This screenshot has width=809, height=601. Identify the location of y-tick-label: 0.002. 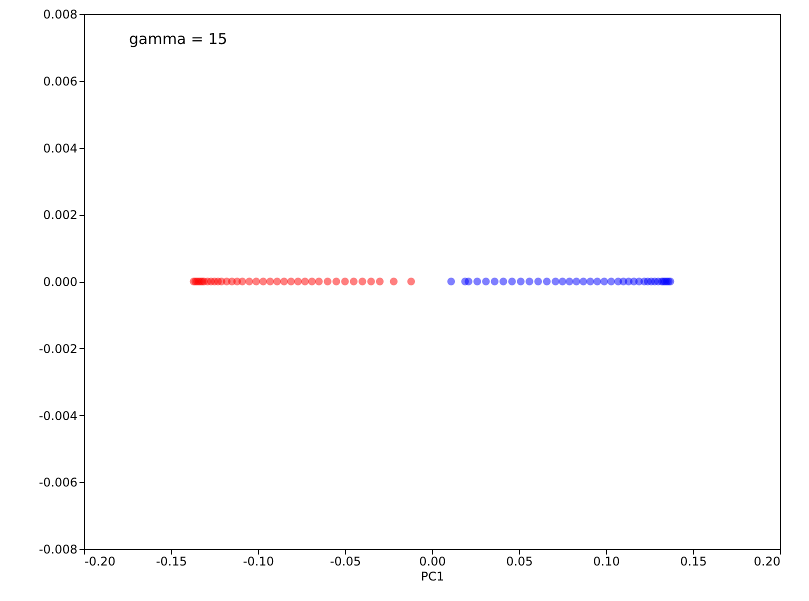
(60, 215).